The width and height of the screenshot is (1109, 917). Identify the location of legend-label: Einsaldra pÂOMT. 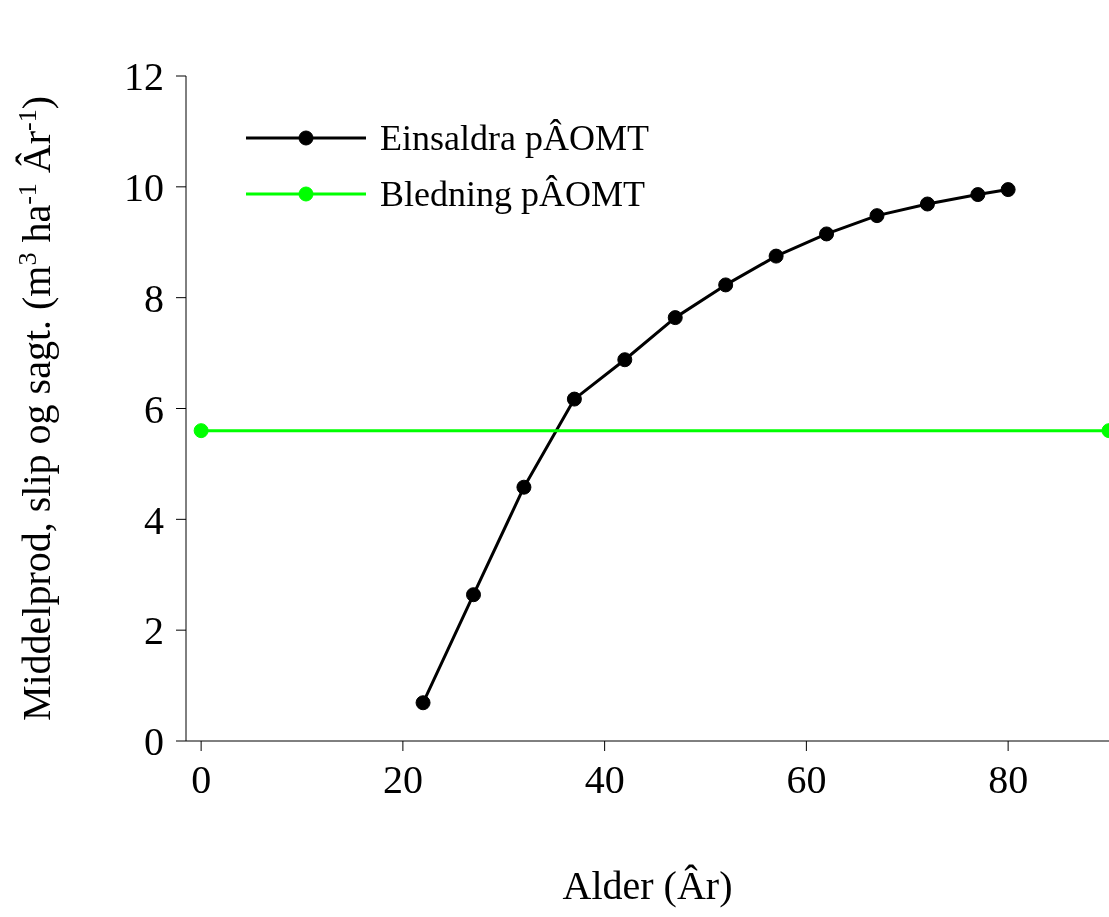
(514, 138).